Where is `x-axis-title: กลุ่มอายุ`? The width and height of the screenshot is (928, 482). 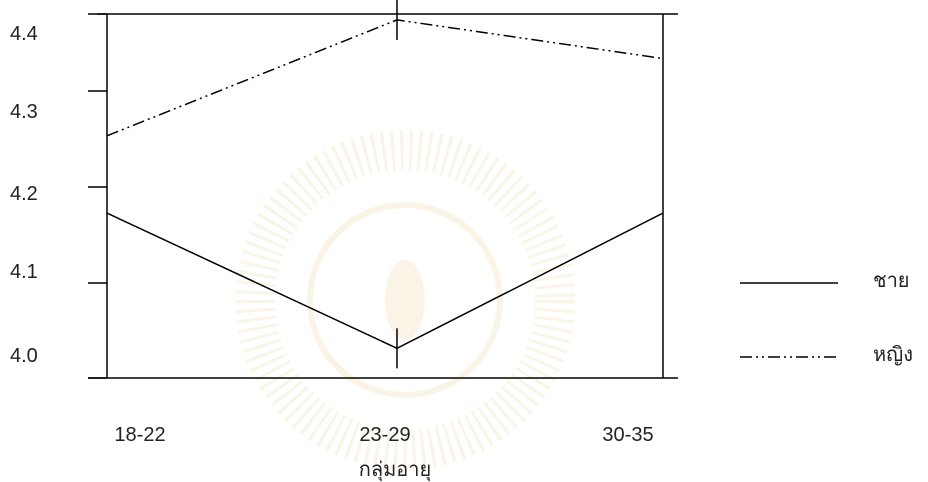 x-axis-title: กลุ่มอายุ is located at coordinates (395, 469).